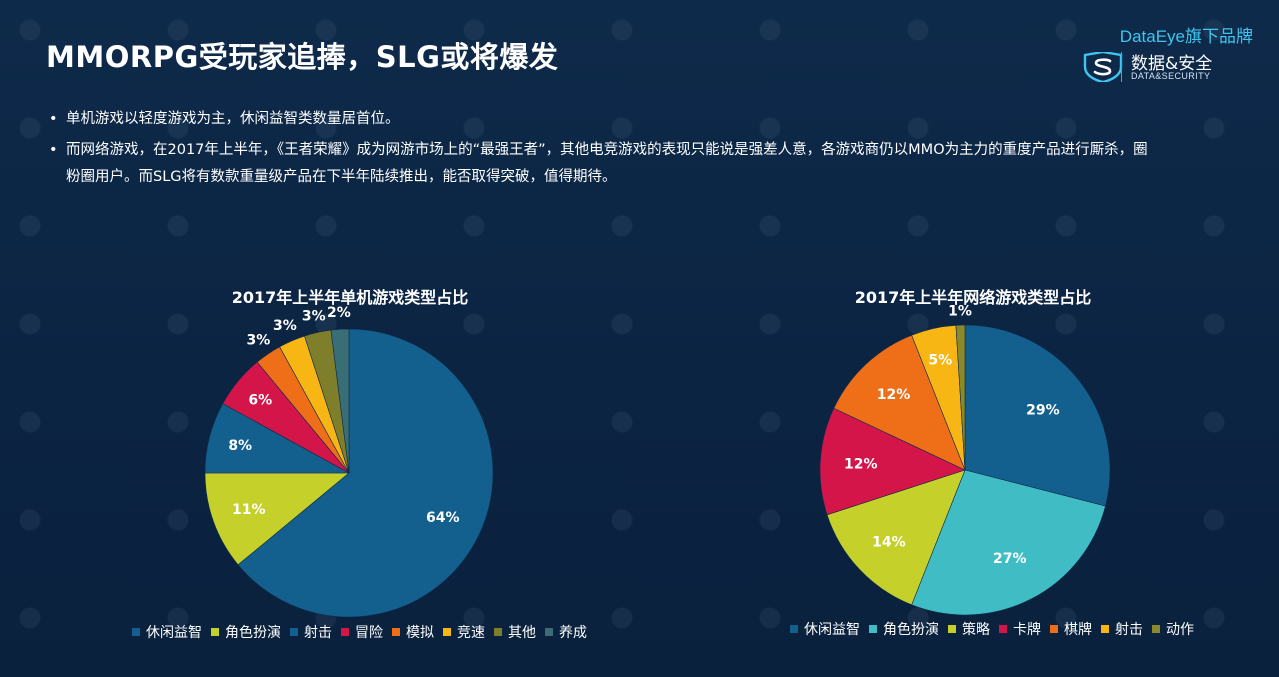 The image size is (1279, 677). Describe the element at coordinates (1171, 76) in the screenshot. I see `brand-en-name: DATA&SECURITY` at that location.